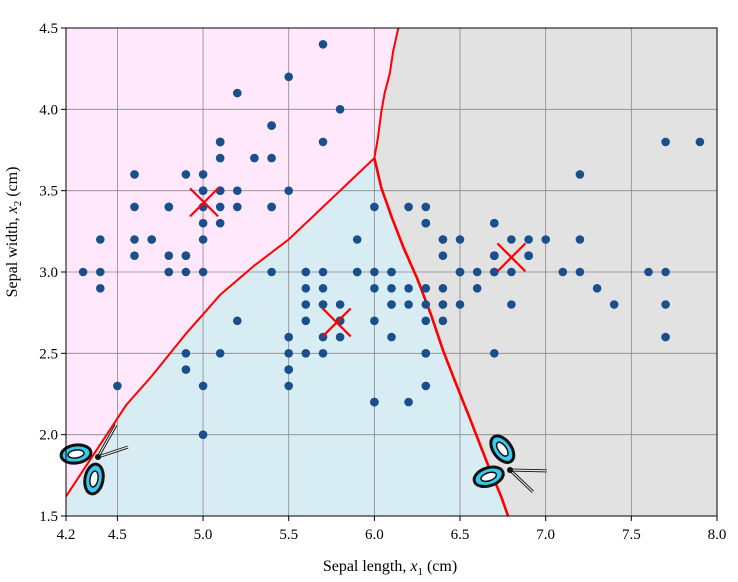  Describe the element at coordinates (48, 29) in the screenshot. I see `y-tick-label: 4.5` at that location.